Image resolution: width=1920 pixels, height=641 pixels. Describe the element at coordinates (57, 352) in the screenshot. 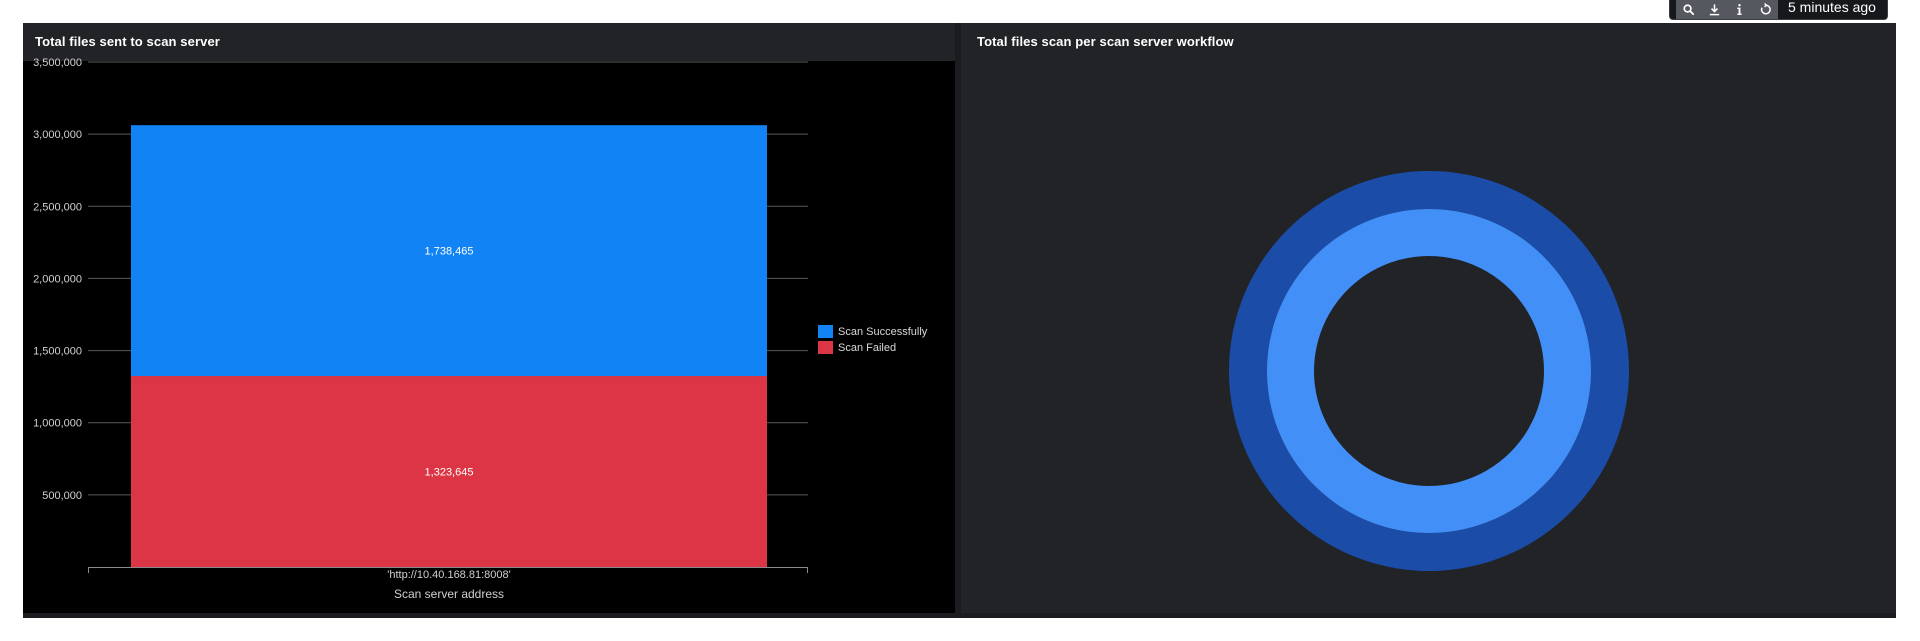

I see `y-tick-label: 1,500,000` at that location.